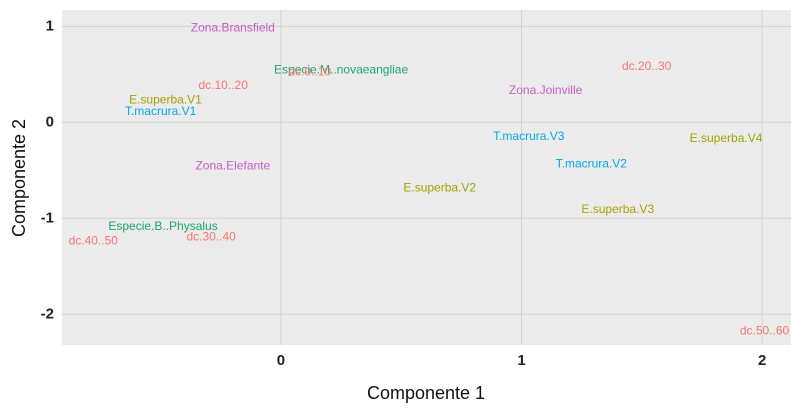 The width and height of the screenshot is (791, 409). What do you see at coordinates (281, 360) in the screenshot?
I see `x-tick-label: 0` at bounding box center [281, 360].